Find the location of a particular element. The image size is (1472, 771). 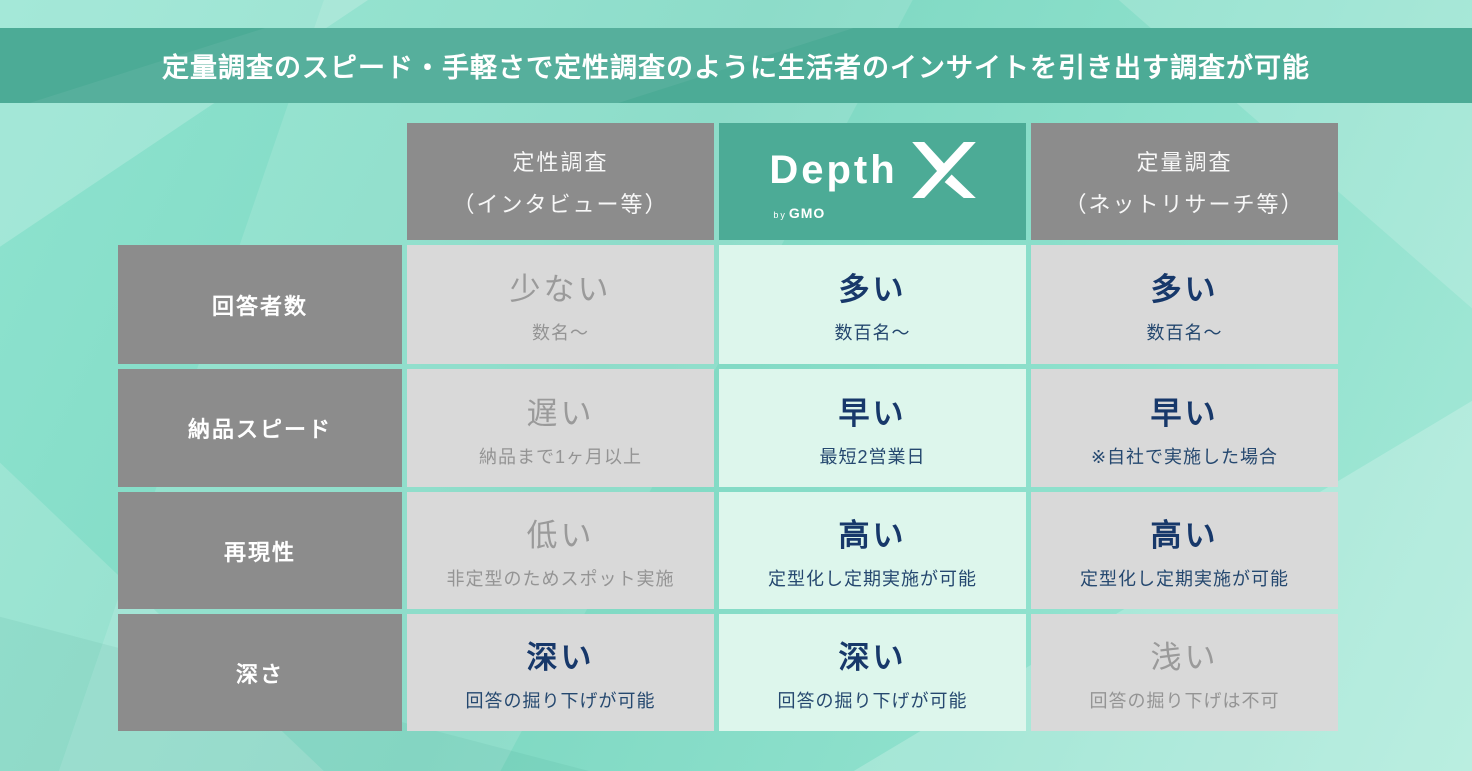

cell-depth-quantitative: 浅い 回答の掘り下げは不可 is located at coordinates (1184, 672).